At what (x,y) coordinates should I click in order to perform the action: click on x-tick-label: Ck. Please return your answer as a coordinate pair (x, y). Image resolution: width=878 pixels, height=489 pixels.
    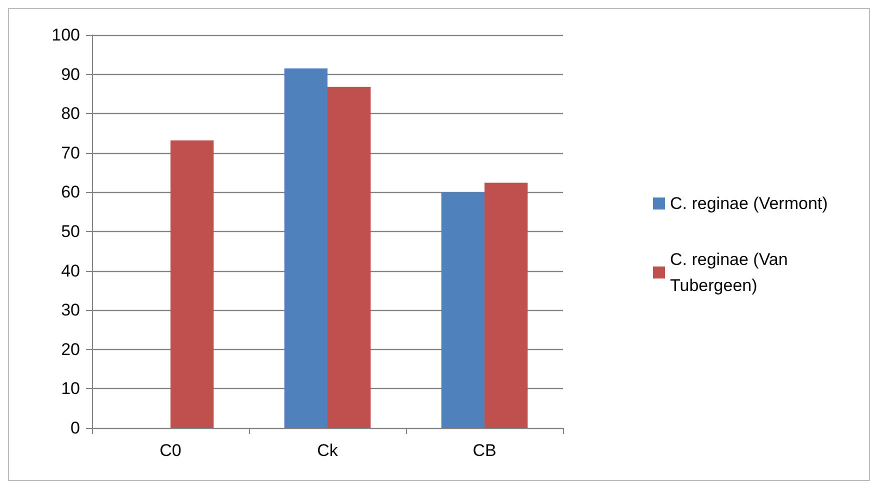
    Looking at the image, I should click on (327, 450).